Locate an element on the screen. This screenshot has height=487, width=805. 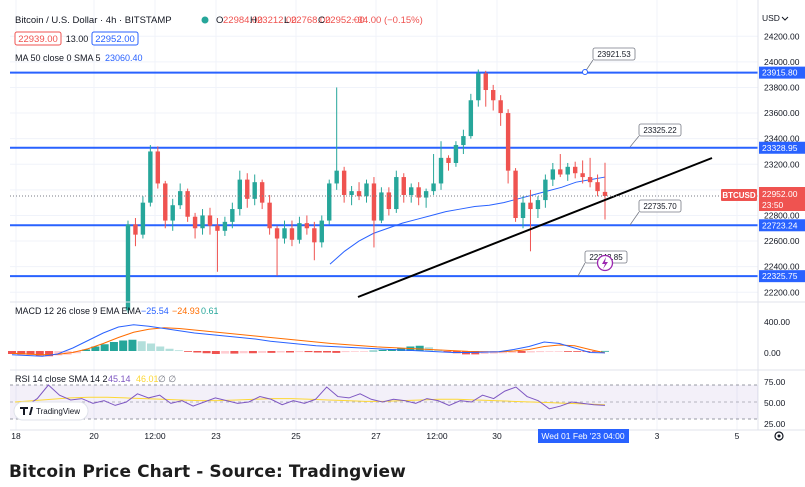
rsi-sma-value: 46.01 is located at coordinates (147, 379).